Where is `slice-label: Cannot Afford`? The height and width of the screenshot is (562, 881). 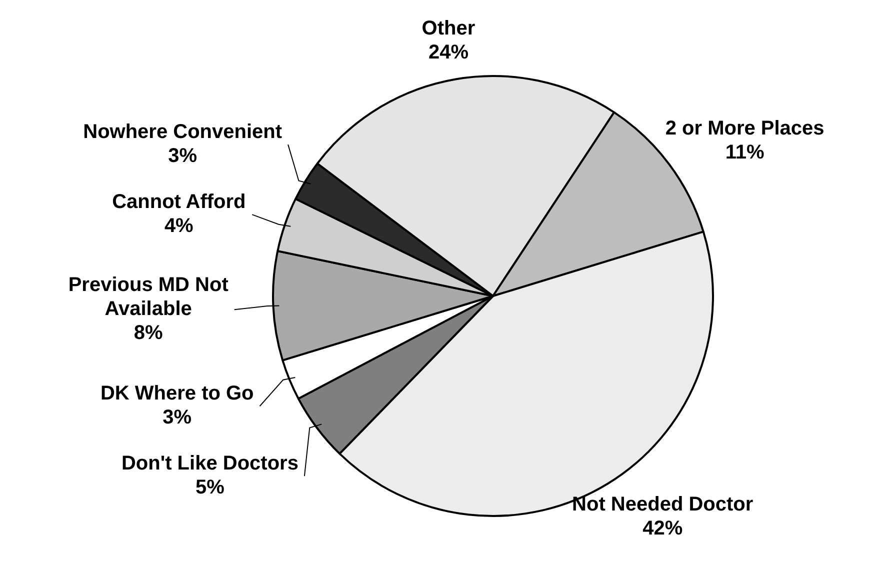 slice-label: Cannot Afford is located at coordinates (179, 202).